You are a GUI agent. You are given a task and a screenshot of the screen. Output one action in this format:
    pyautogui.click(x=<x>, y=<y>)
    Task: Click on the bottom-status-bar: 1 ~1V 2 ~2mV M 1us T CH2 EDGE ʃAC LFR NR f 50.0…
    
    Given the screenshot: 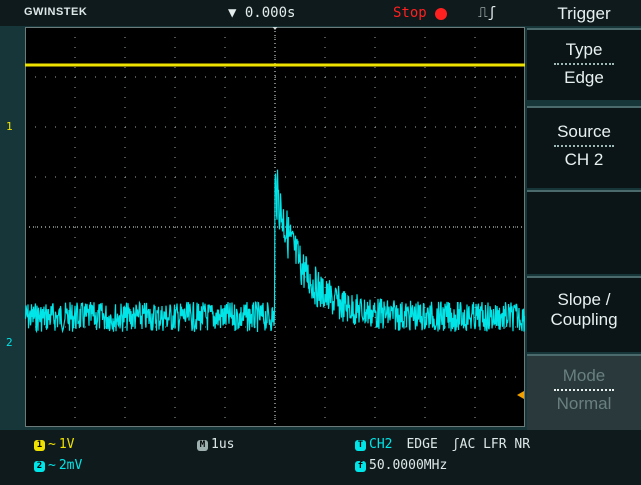 What is the action you would take?
    pyautogui.click(x=320, y=457)
    